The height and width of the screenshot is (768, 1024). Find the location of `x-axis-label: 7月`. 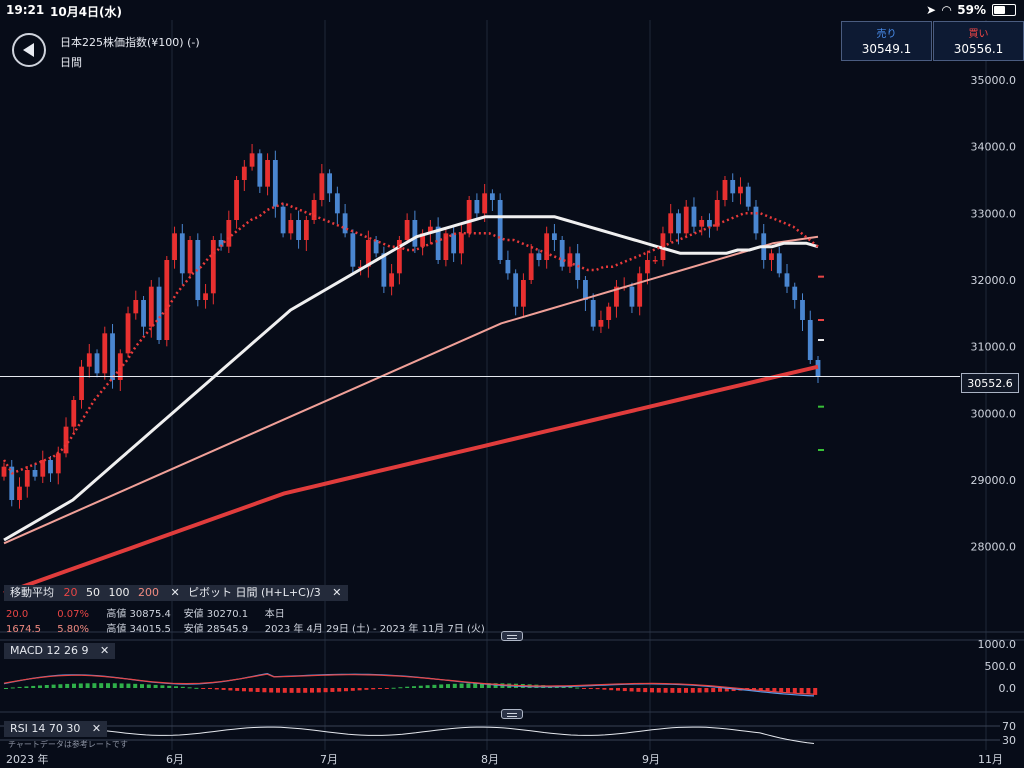

x-axis-label: 7月 is located at coordinates (329, 759).